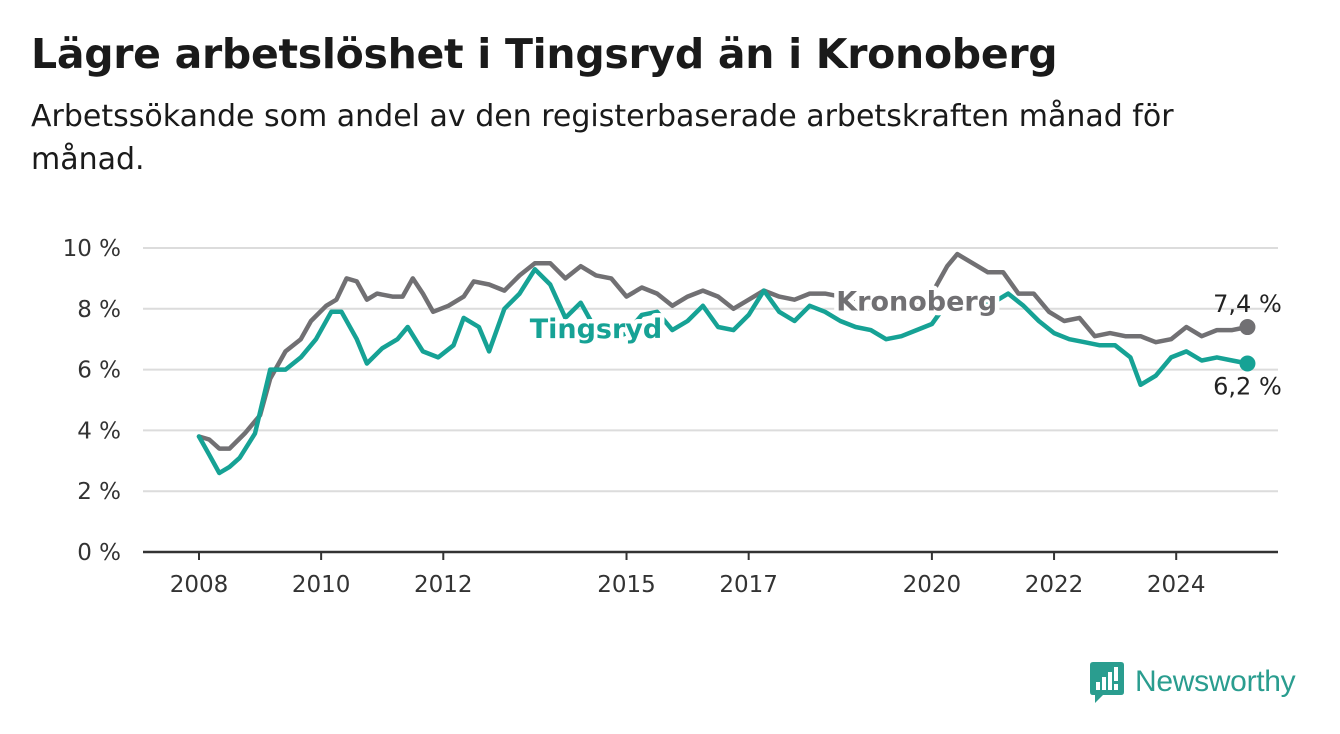  Describe the element at coordinates (932, 585) in the screenshot. I see `x-tick-label: 2020` at that location.